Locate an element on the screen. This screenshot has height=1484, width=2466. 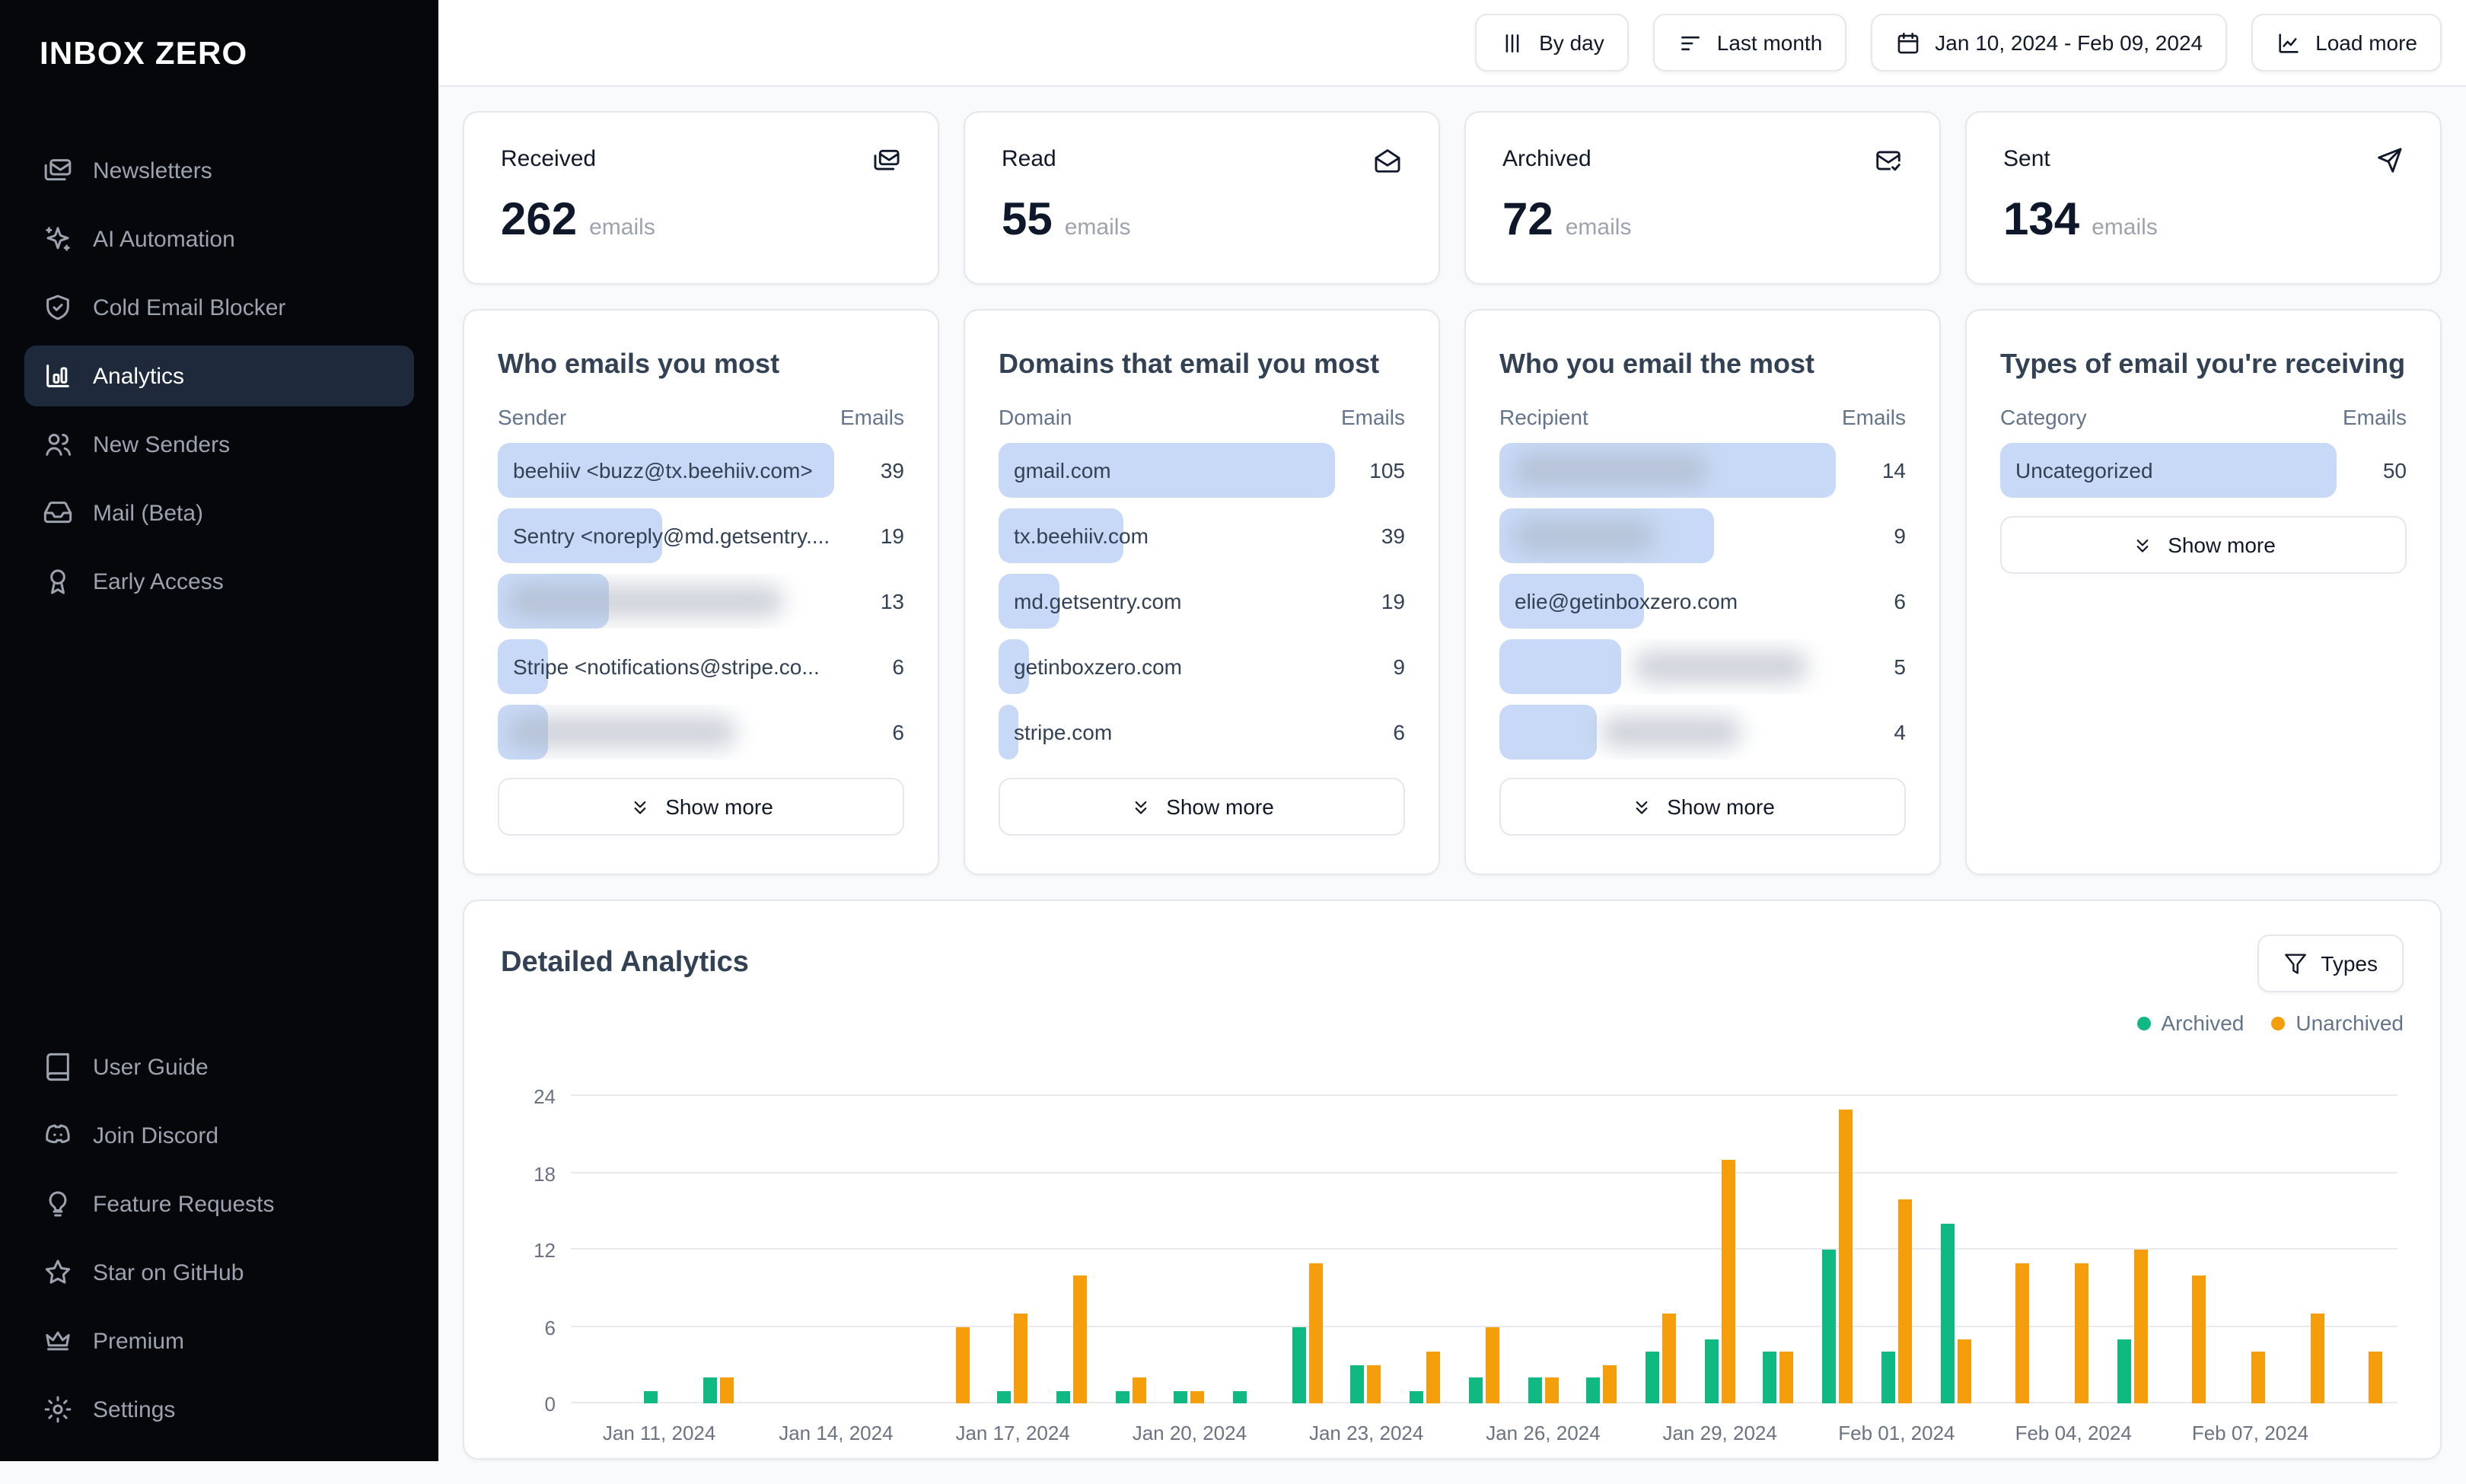
sidebar-item-label: Analytics is located at coordinates (139, 376).